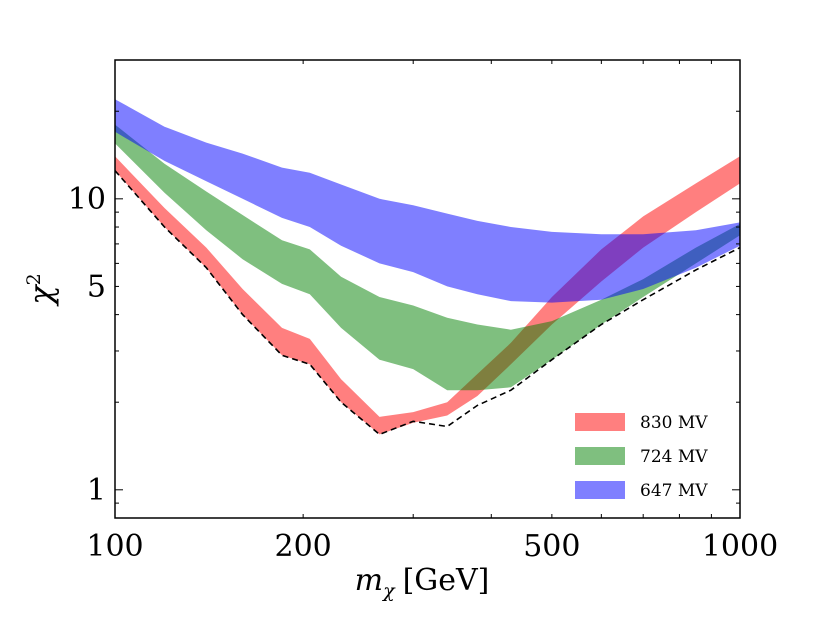 The image size is (822, 620). I want to click on y-tick-label: 1, so click(96, 490).